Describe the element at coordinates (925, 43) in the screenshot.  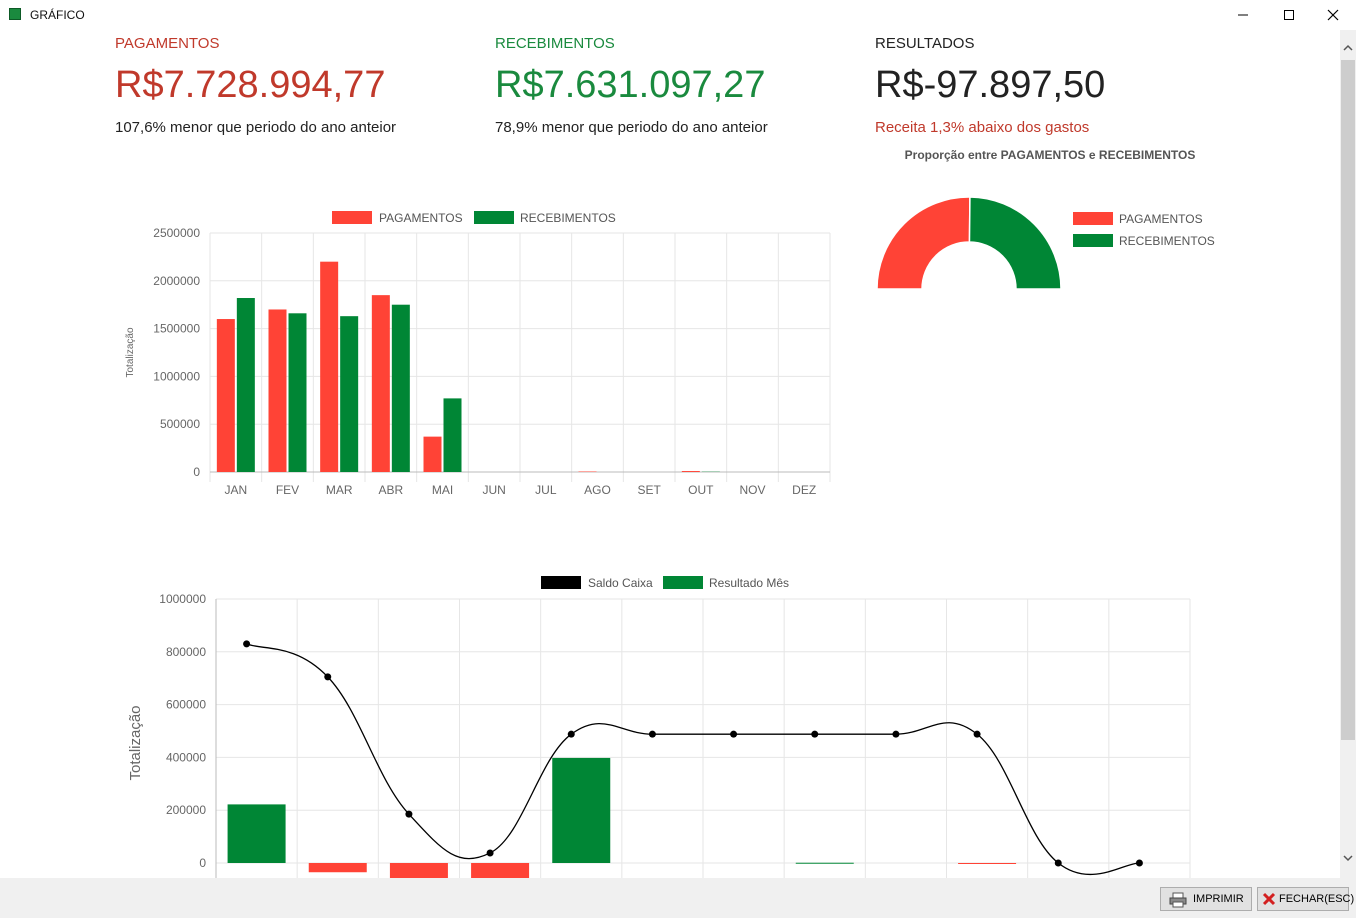
I see `resultados-label: RESULTADOS` at that location.